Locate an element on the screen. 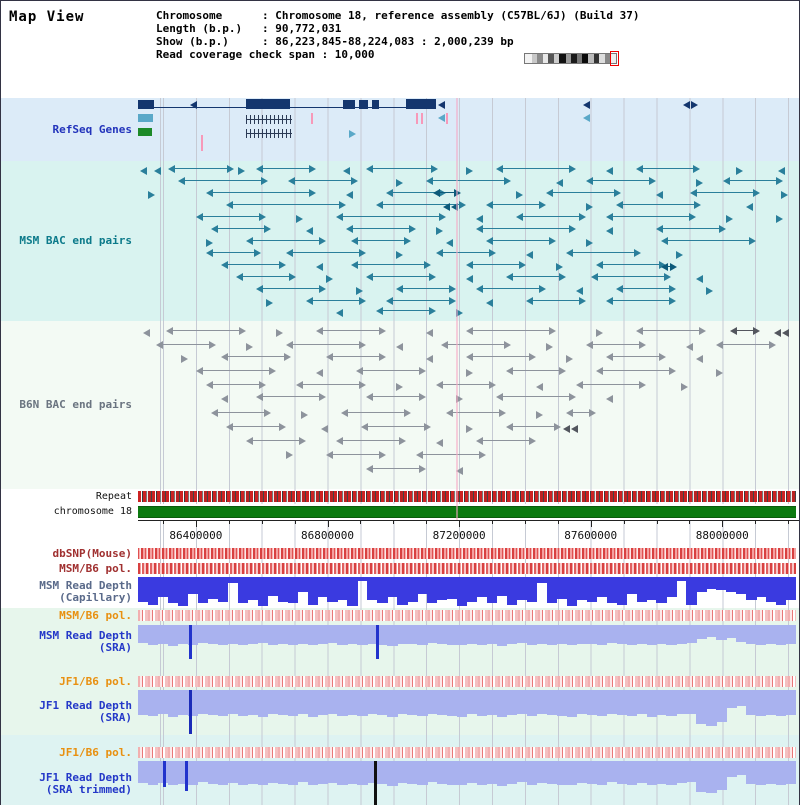  track-canvas-msm-sra is located at coordinates (468, 642).